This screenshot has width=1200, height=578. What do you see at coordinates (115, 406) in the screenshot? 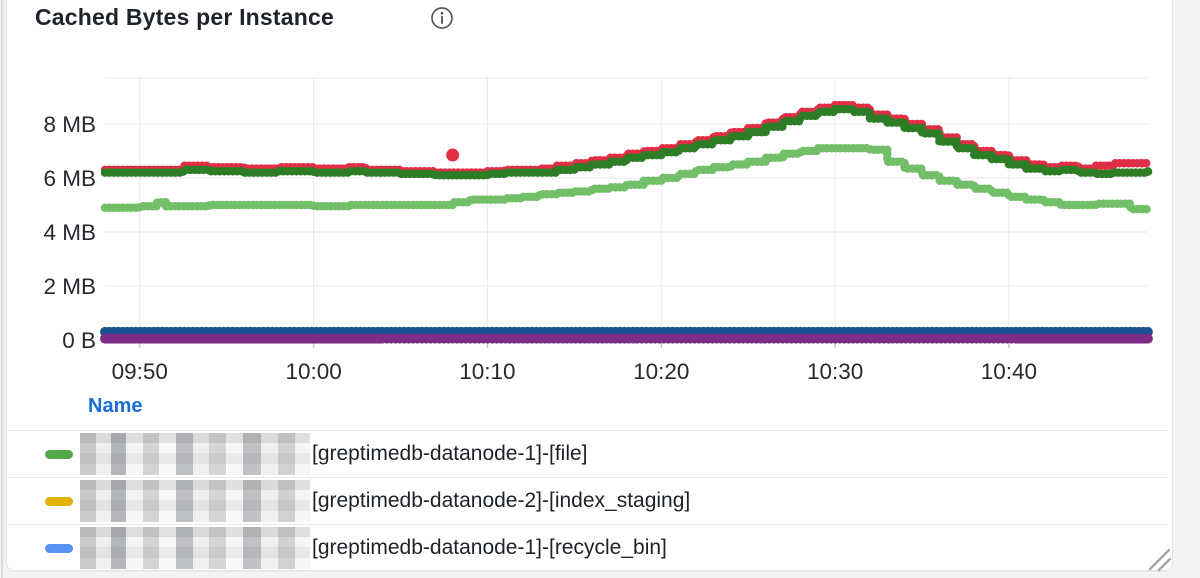
I see `legend-column-header-name: Name` at bounding box center [115, 406].